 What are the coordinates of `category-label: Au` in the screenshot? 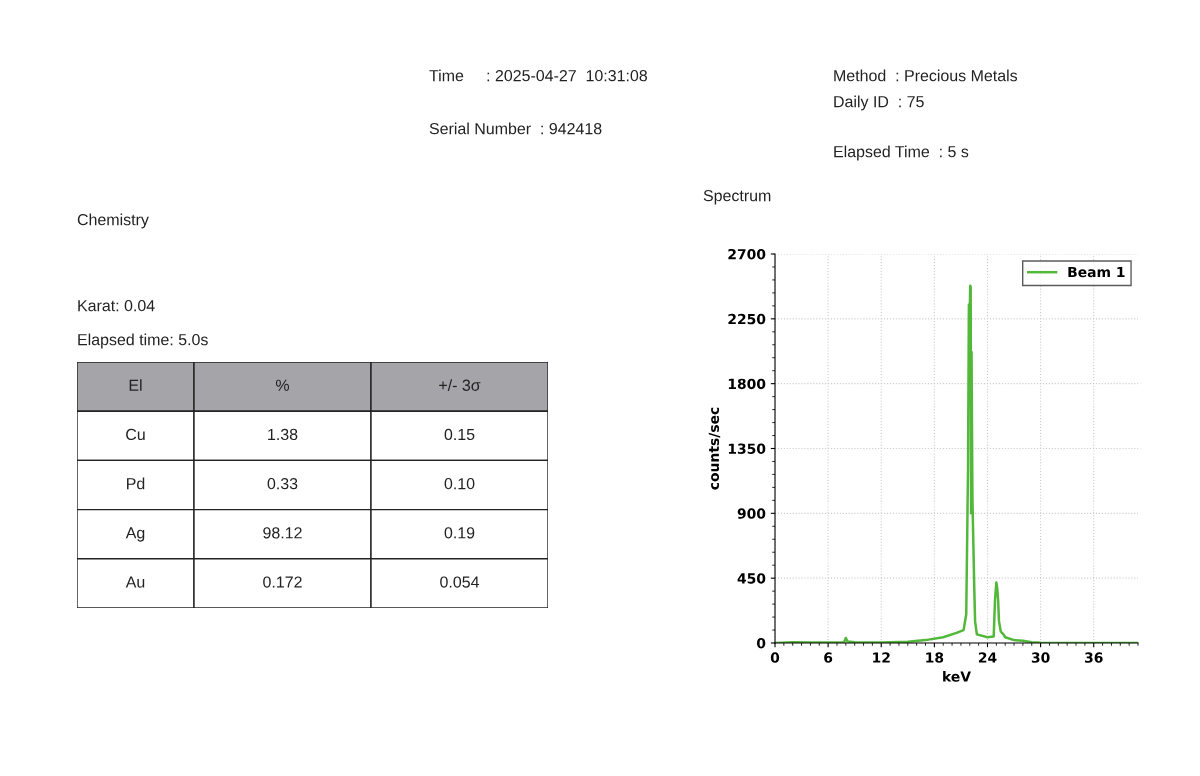 It's located at (135, 582).